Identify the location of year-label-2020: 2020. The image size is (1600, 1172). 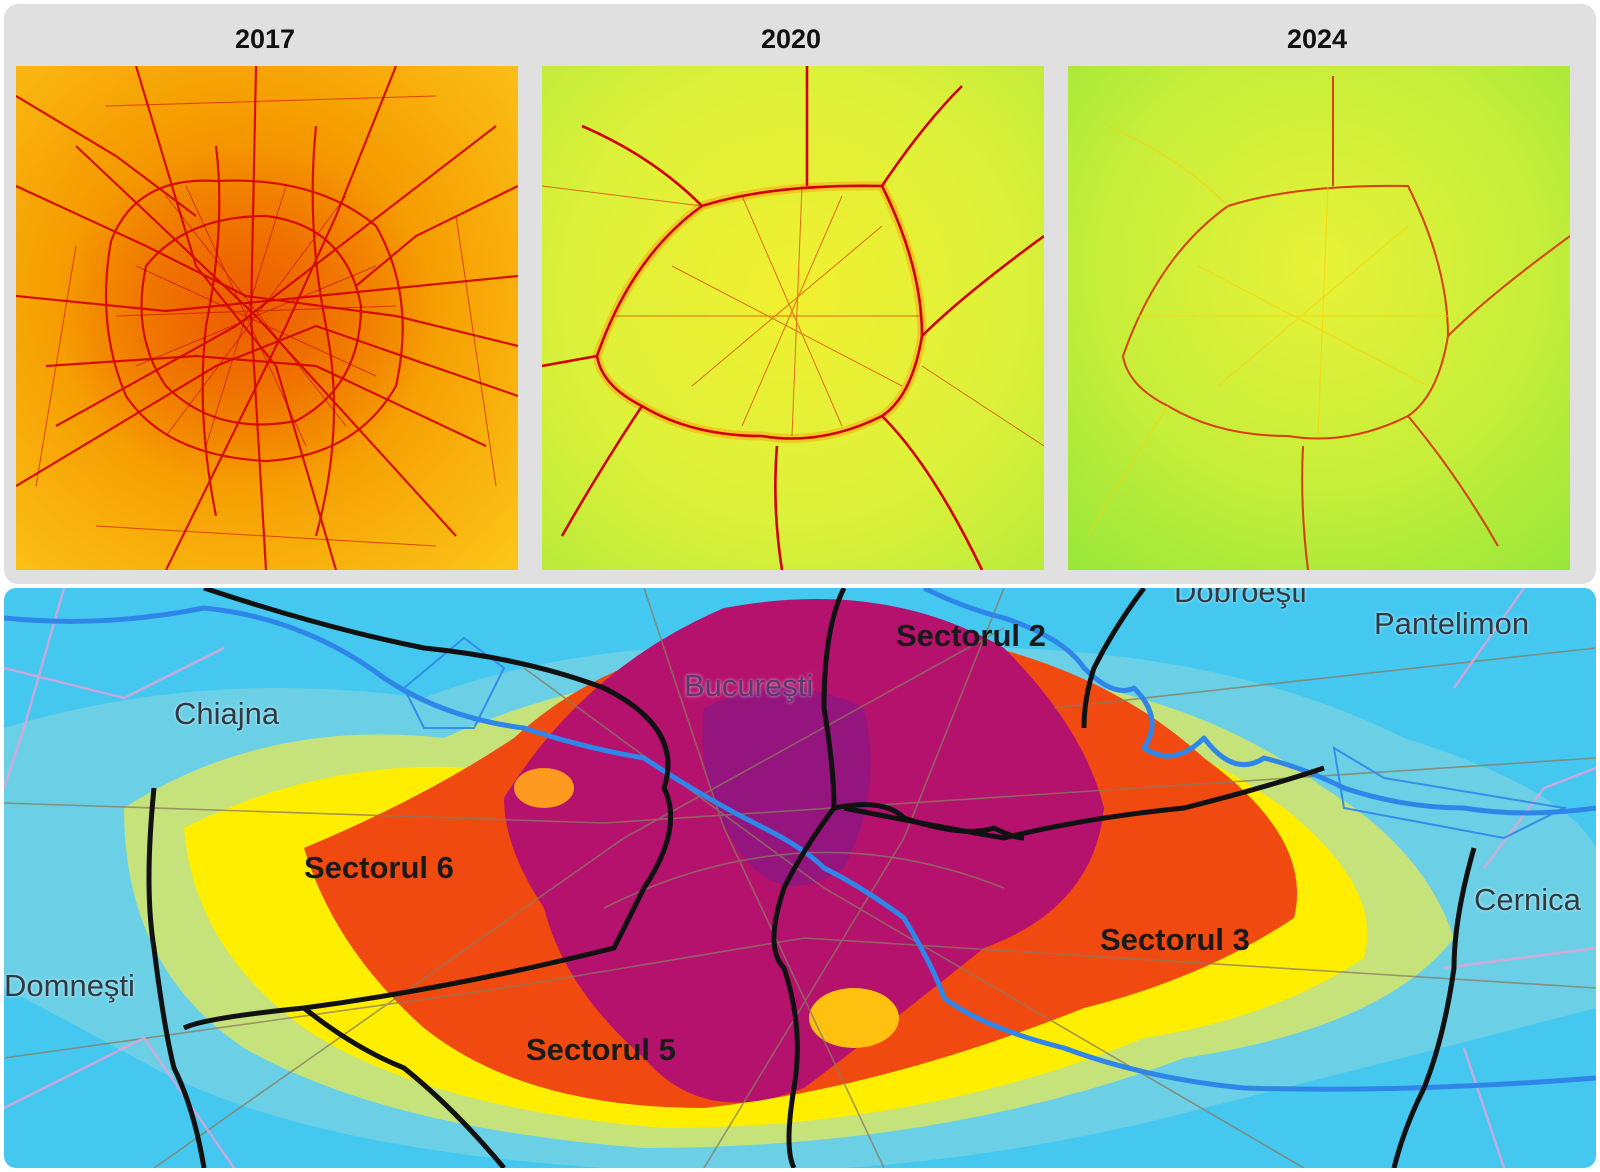
(791, 39).